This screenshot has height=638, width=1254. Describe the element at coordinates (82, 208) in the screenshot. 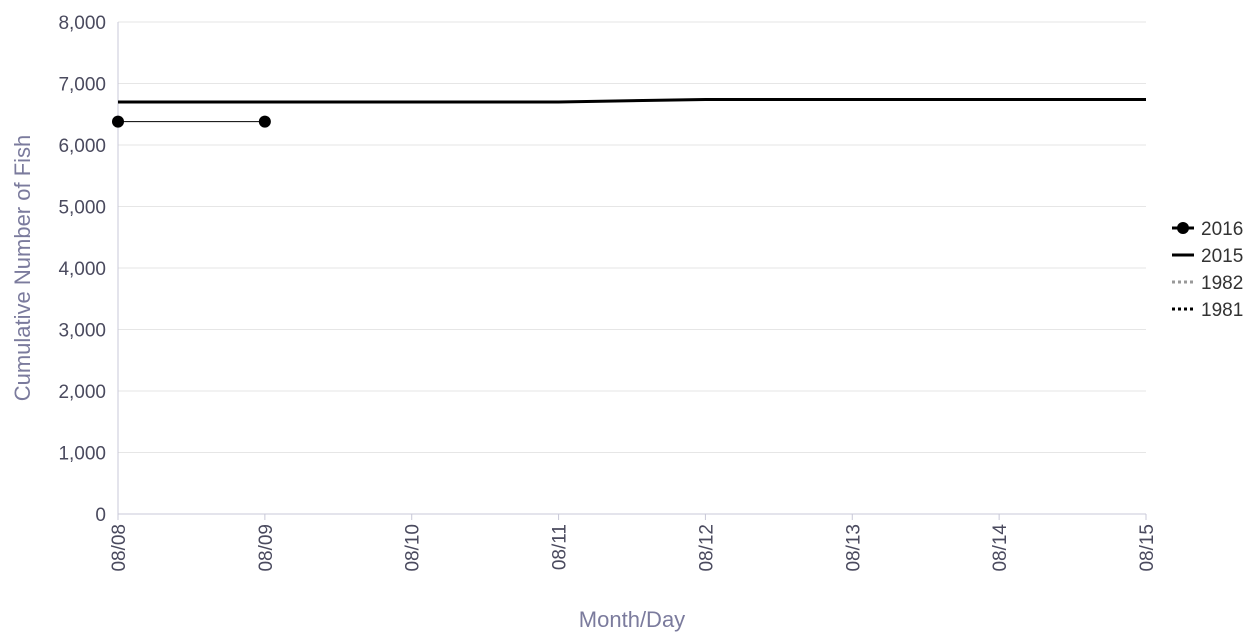

I see `y-tick-label: 5,000` at that location.